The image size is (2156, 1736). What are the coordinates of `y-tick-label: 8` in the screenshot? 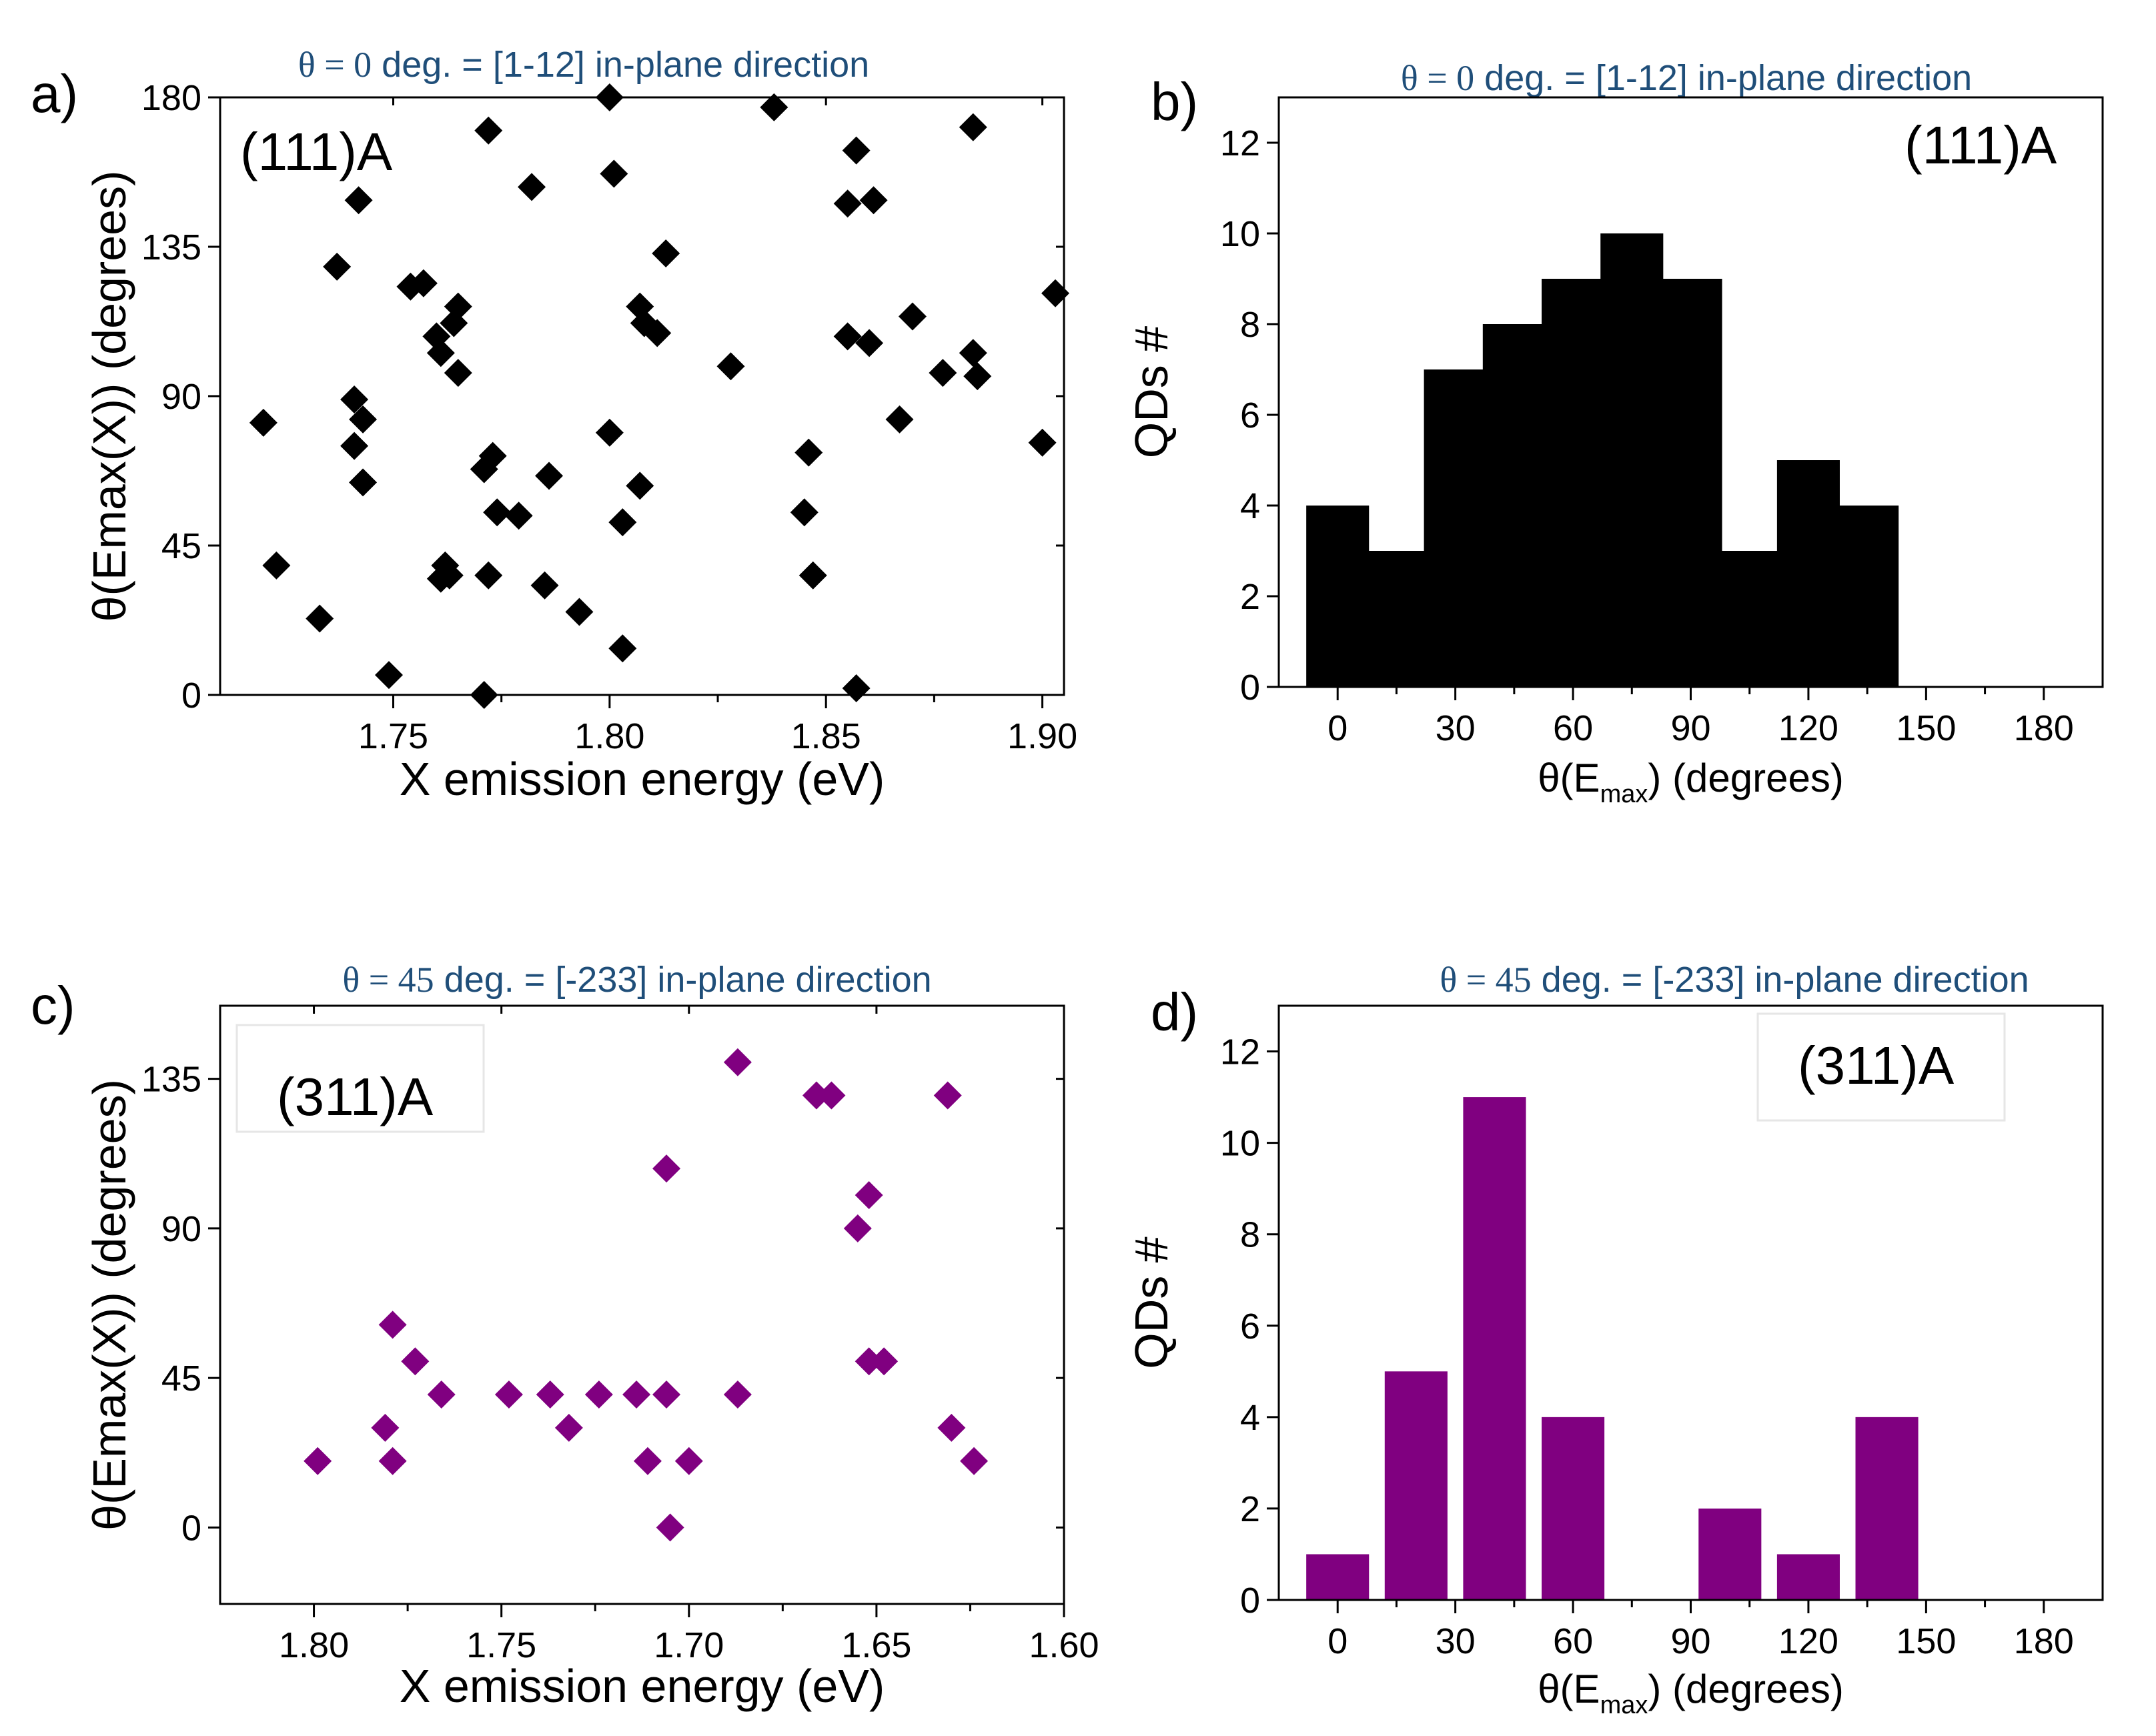 It's located at (1250, 325).